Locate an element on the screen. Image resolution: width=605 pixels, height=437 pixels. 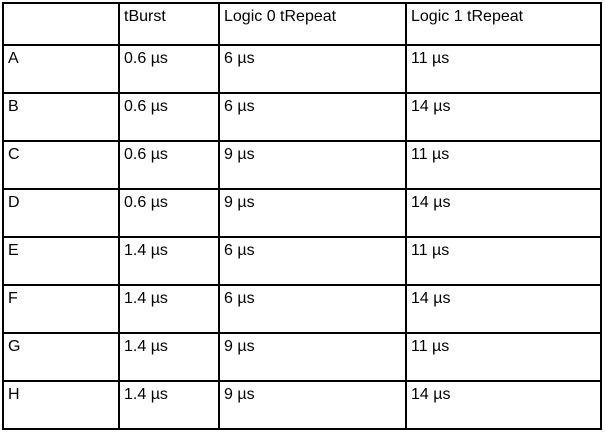
header-cell-blank is located at coordinates (61, 24).